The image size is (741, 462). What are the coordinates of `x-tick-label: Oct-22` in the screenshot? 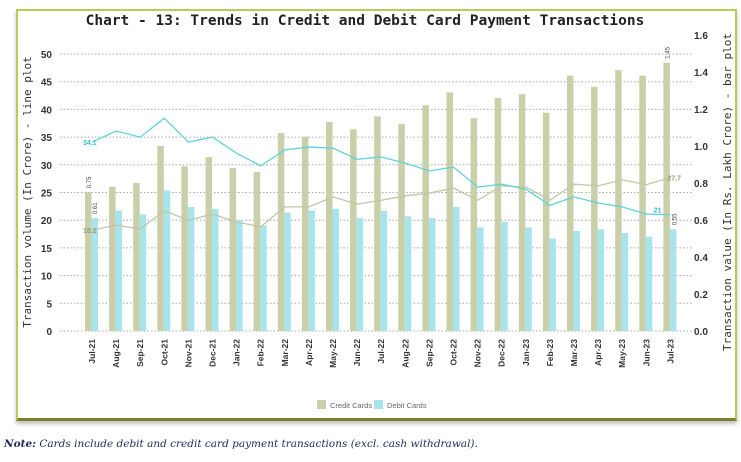 It's located at (454, 352).